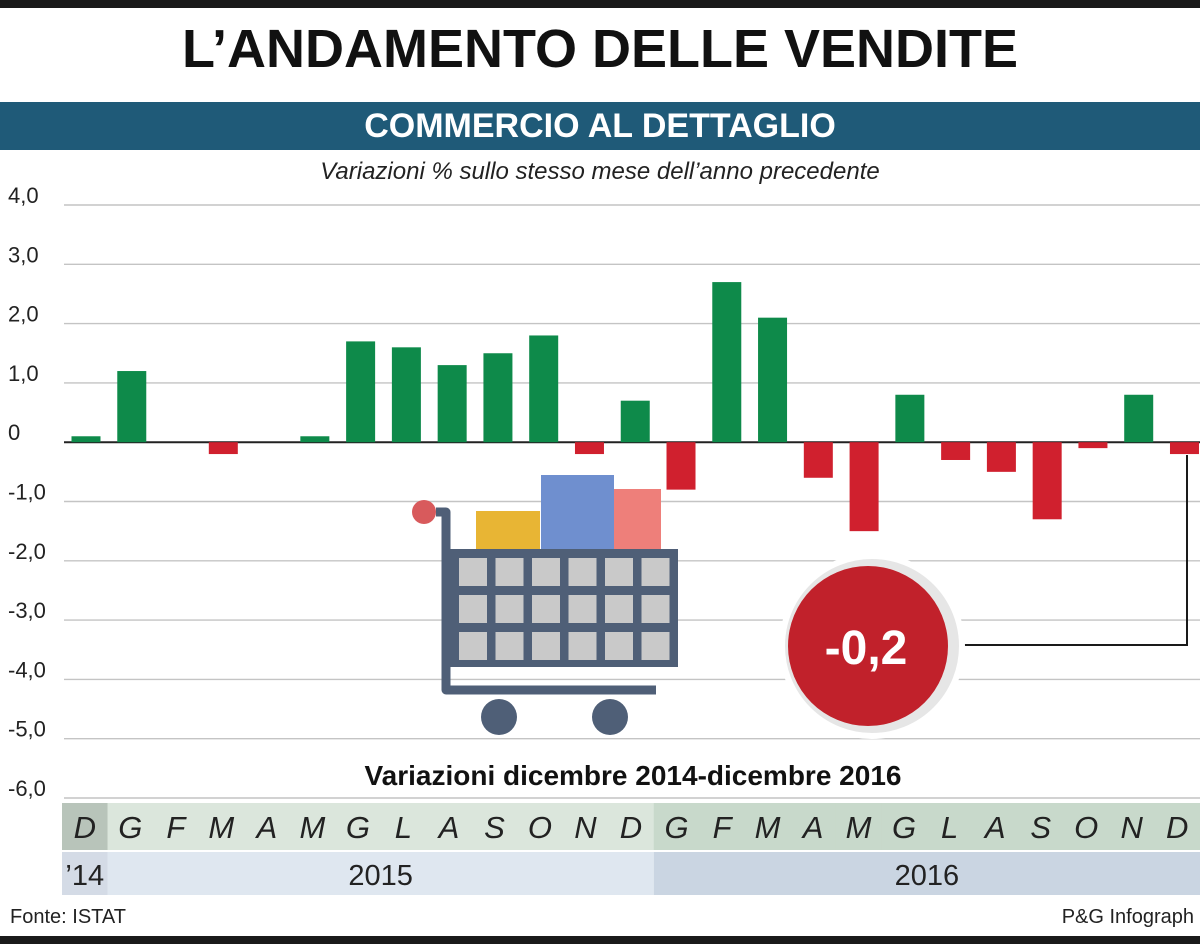 The image size is (1200, 944). Describe the element at coordinates (14, 432) in the screenshot. I see `y-tick-label: 0` at that location.